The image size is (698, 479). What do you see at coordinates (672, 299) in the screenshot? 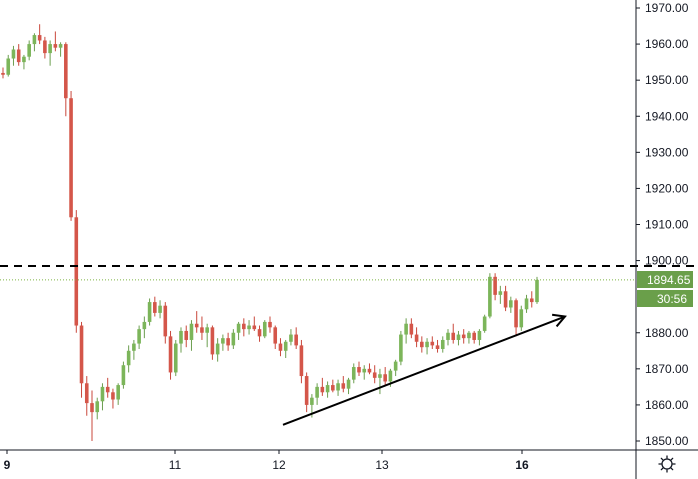
I see `countdown-label: 30:56` at bounding box center [672, 299].